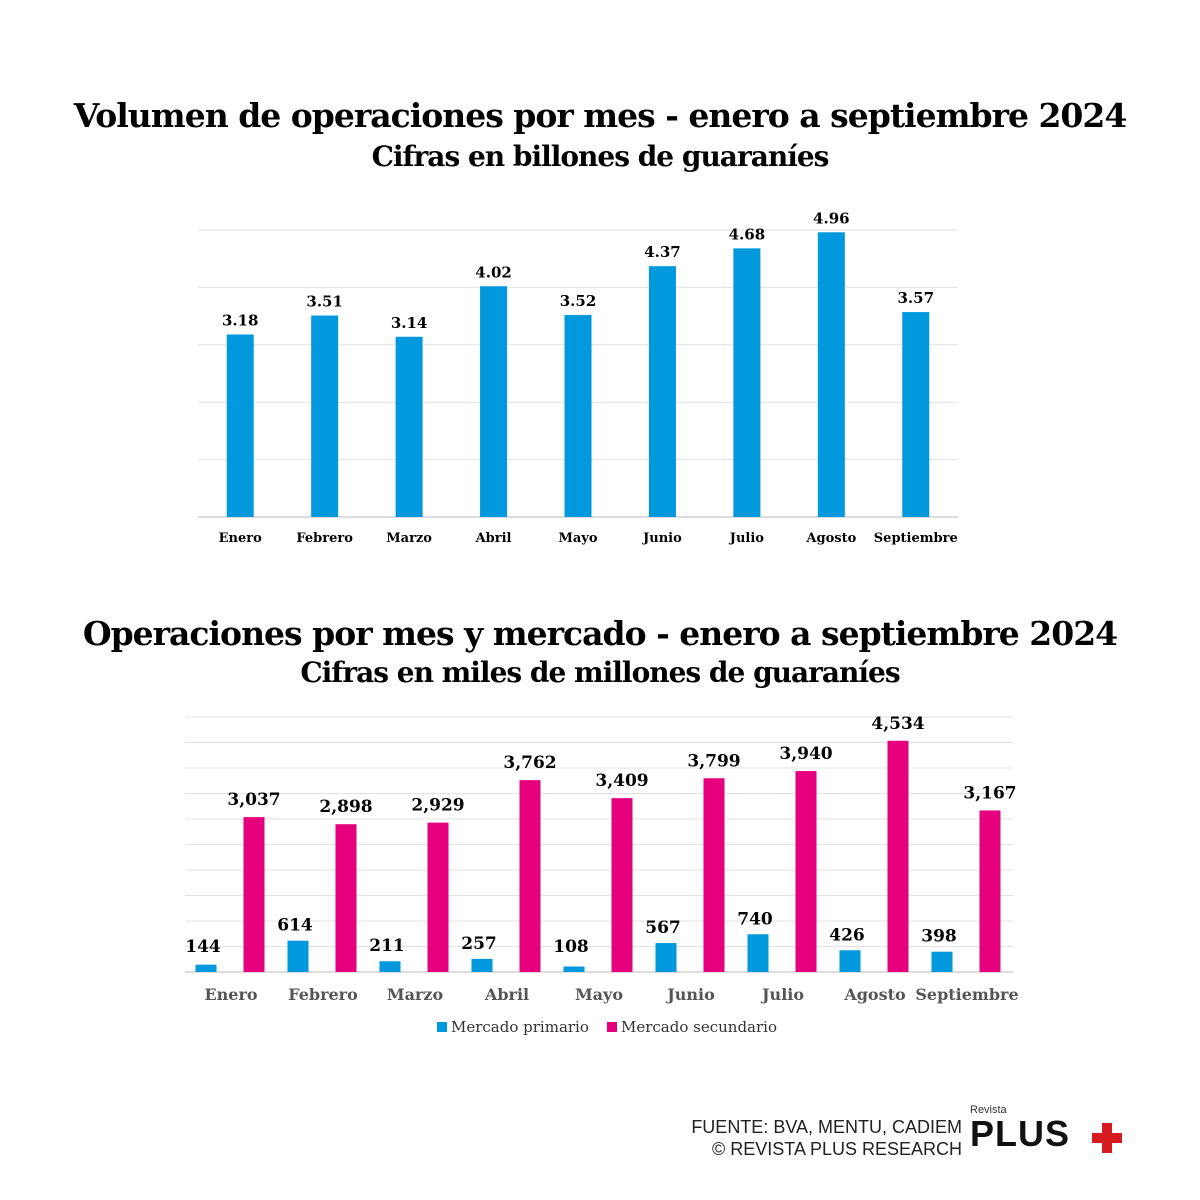 The width and height of the screenshot is (1200, 1200). Describe the element at coordinates (600, 672) in the screenshot. I see `chart2-subtitle: Cifras en miles de millones de guaraníes` at that location.